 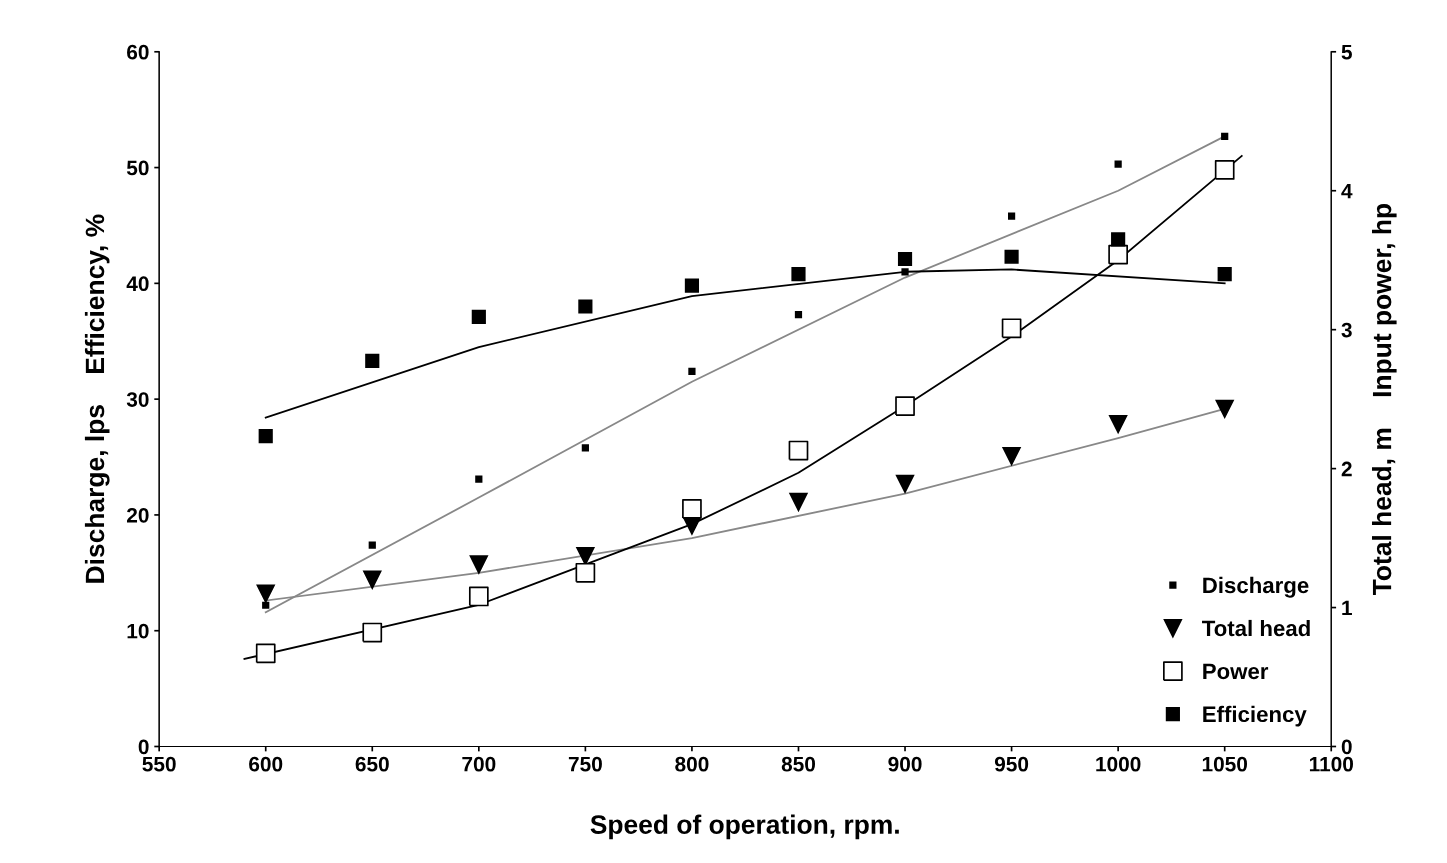 I want to click on y-tick-label: 30, so click(x=137, y=399).